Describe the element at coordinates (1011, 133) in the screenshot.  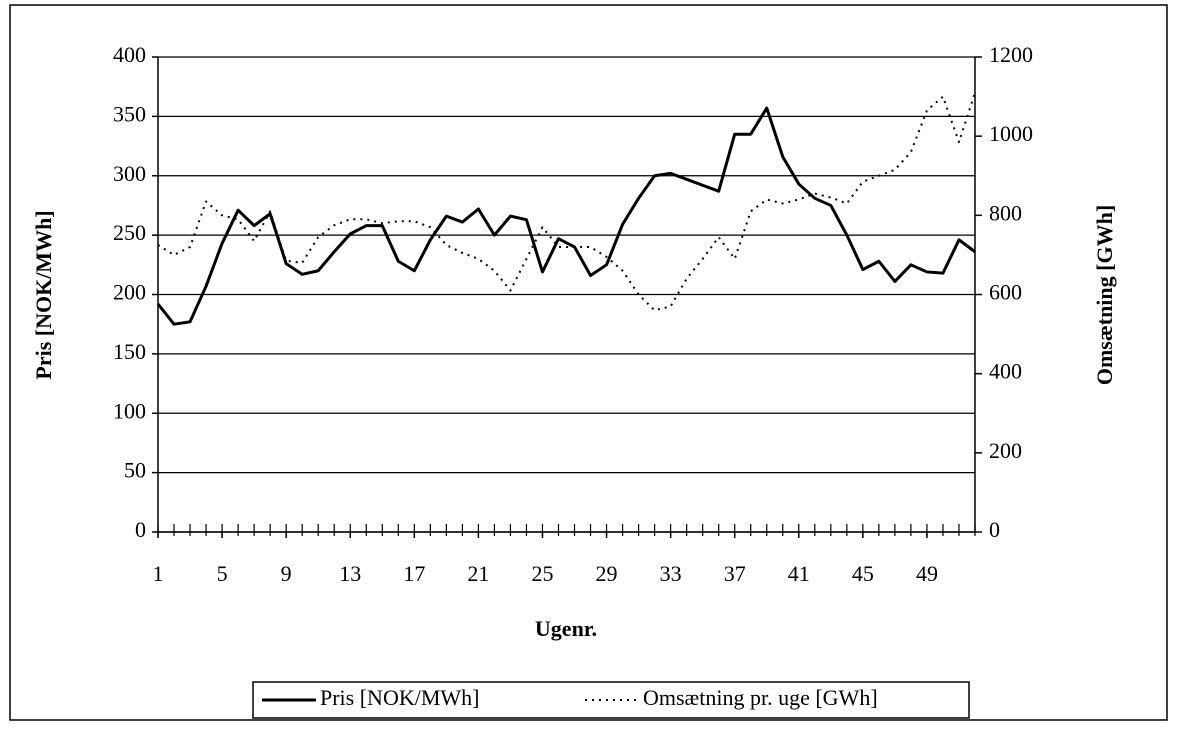
I see `y2-tick-label: 1000` at that location.